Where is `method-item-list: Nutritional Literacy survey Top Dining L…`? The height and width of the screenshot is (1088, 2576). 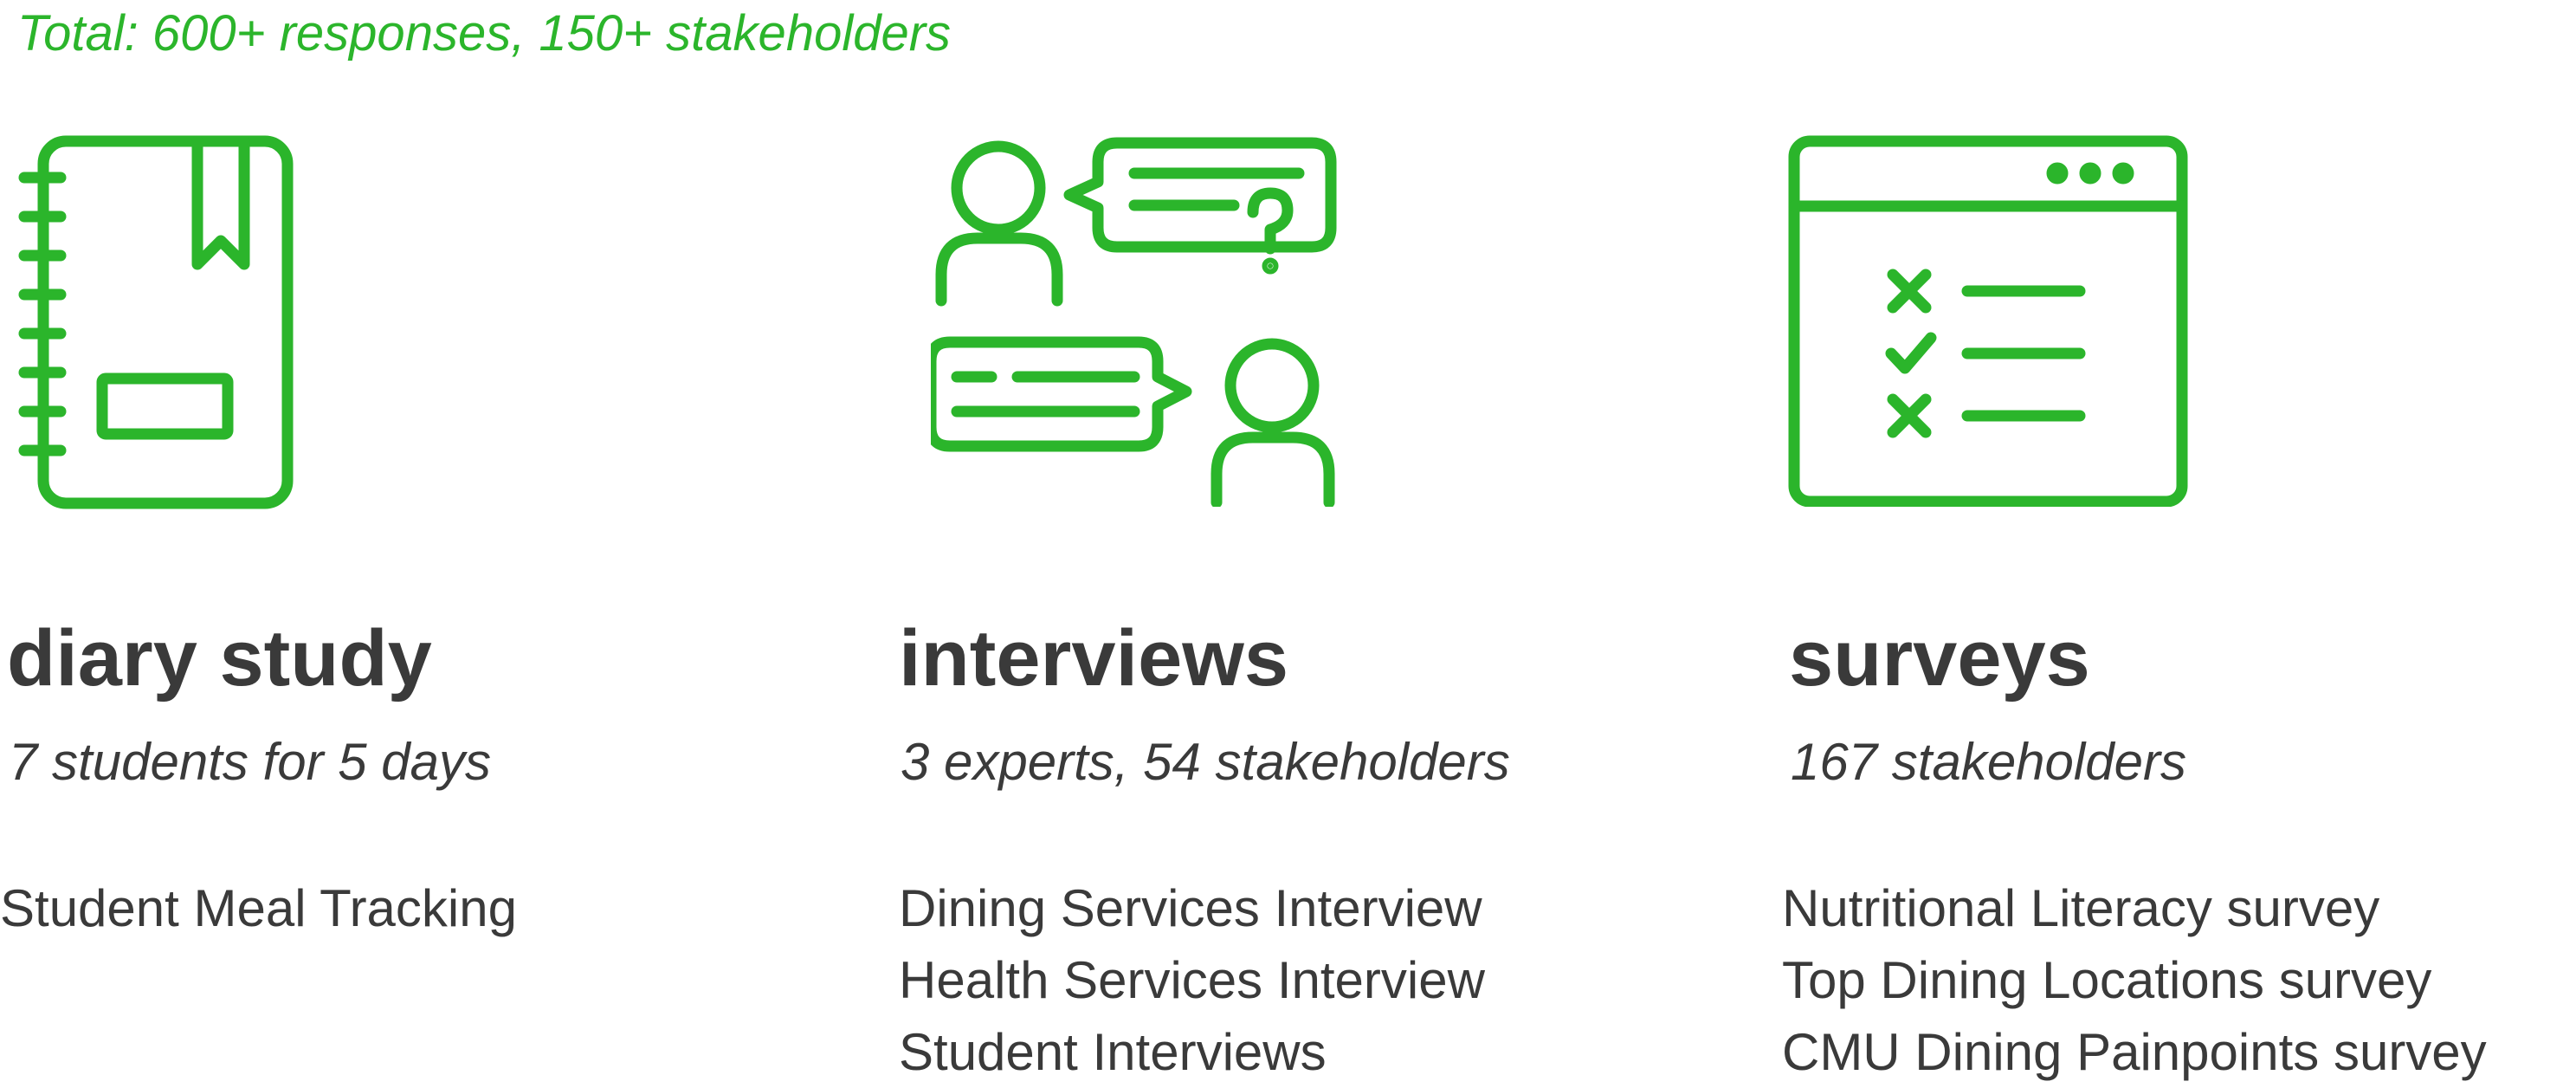
method-item-list: Nutritional Literacy survey Top Dining L… is located at coordinates (2134, 980).